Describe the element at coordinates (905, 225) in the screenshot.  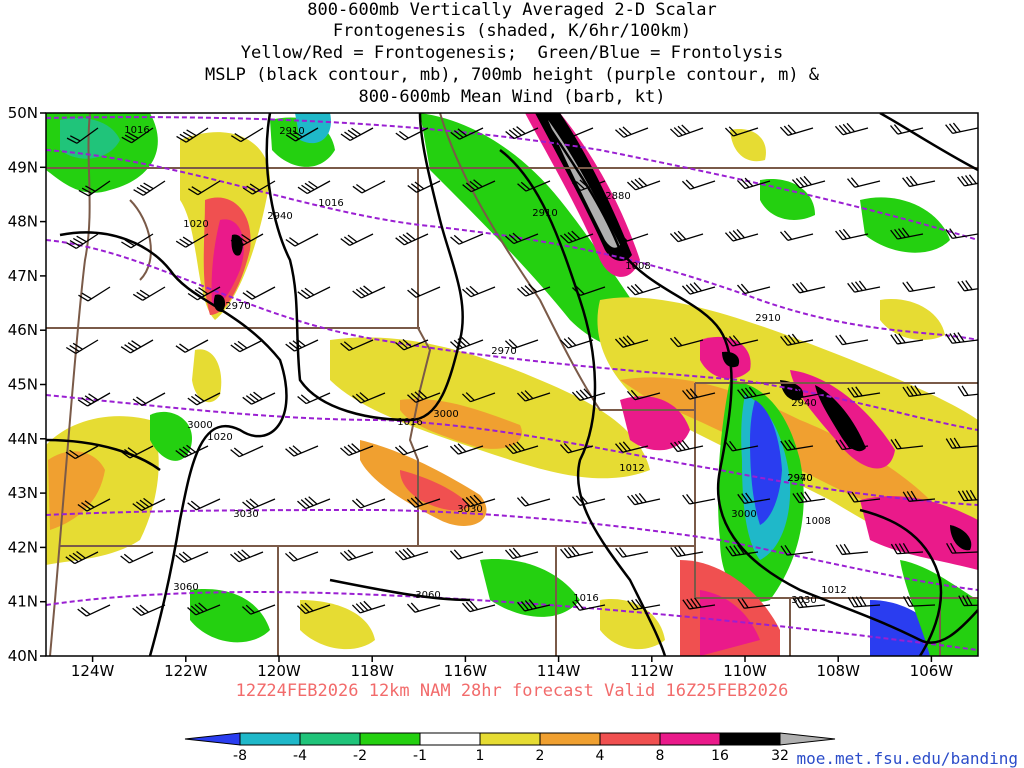
I see `shade-green` at that location.